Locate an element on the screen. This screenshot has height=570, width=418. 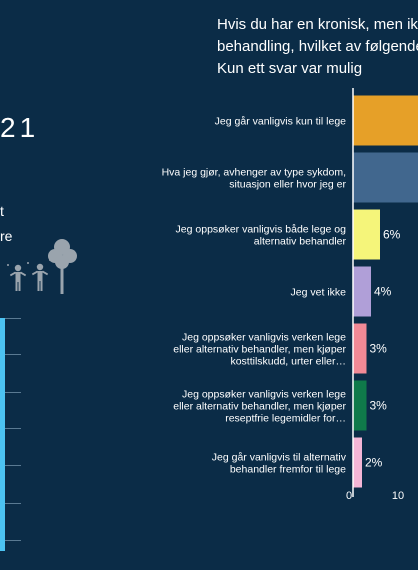
category-label-4: Jeg vet ikke is located at coordinates (319, 293).